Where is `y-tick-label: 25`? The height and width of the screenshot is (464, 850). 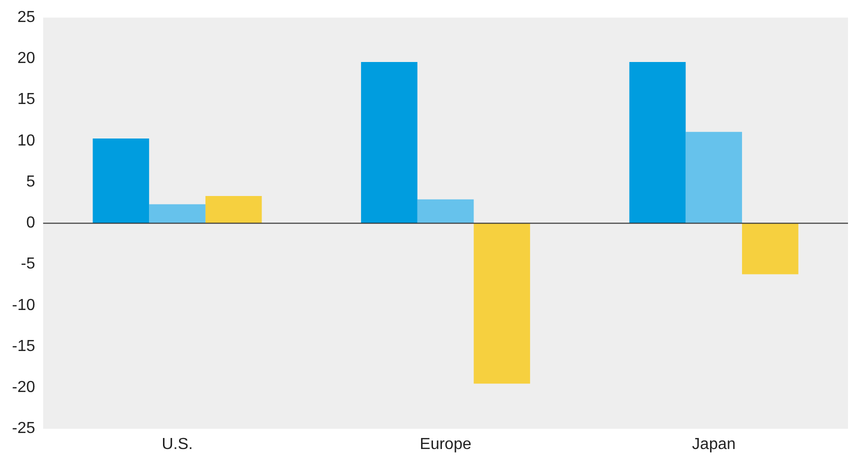 y-tick-label: 25 is located at coordinates (26, 17).